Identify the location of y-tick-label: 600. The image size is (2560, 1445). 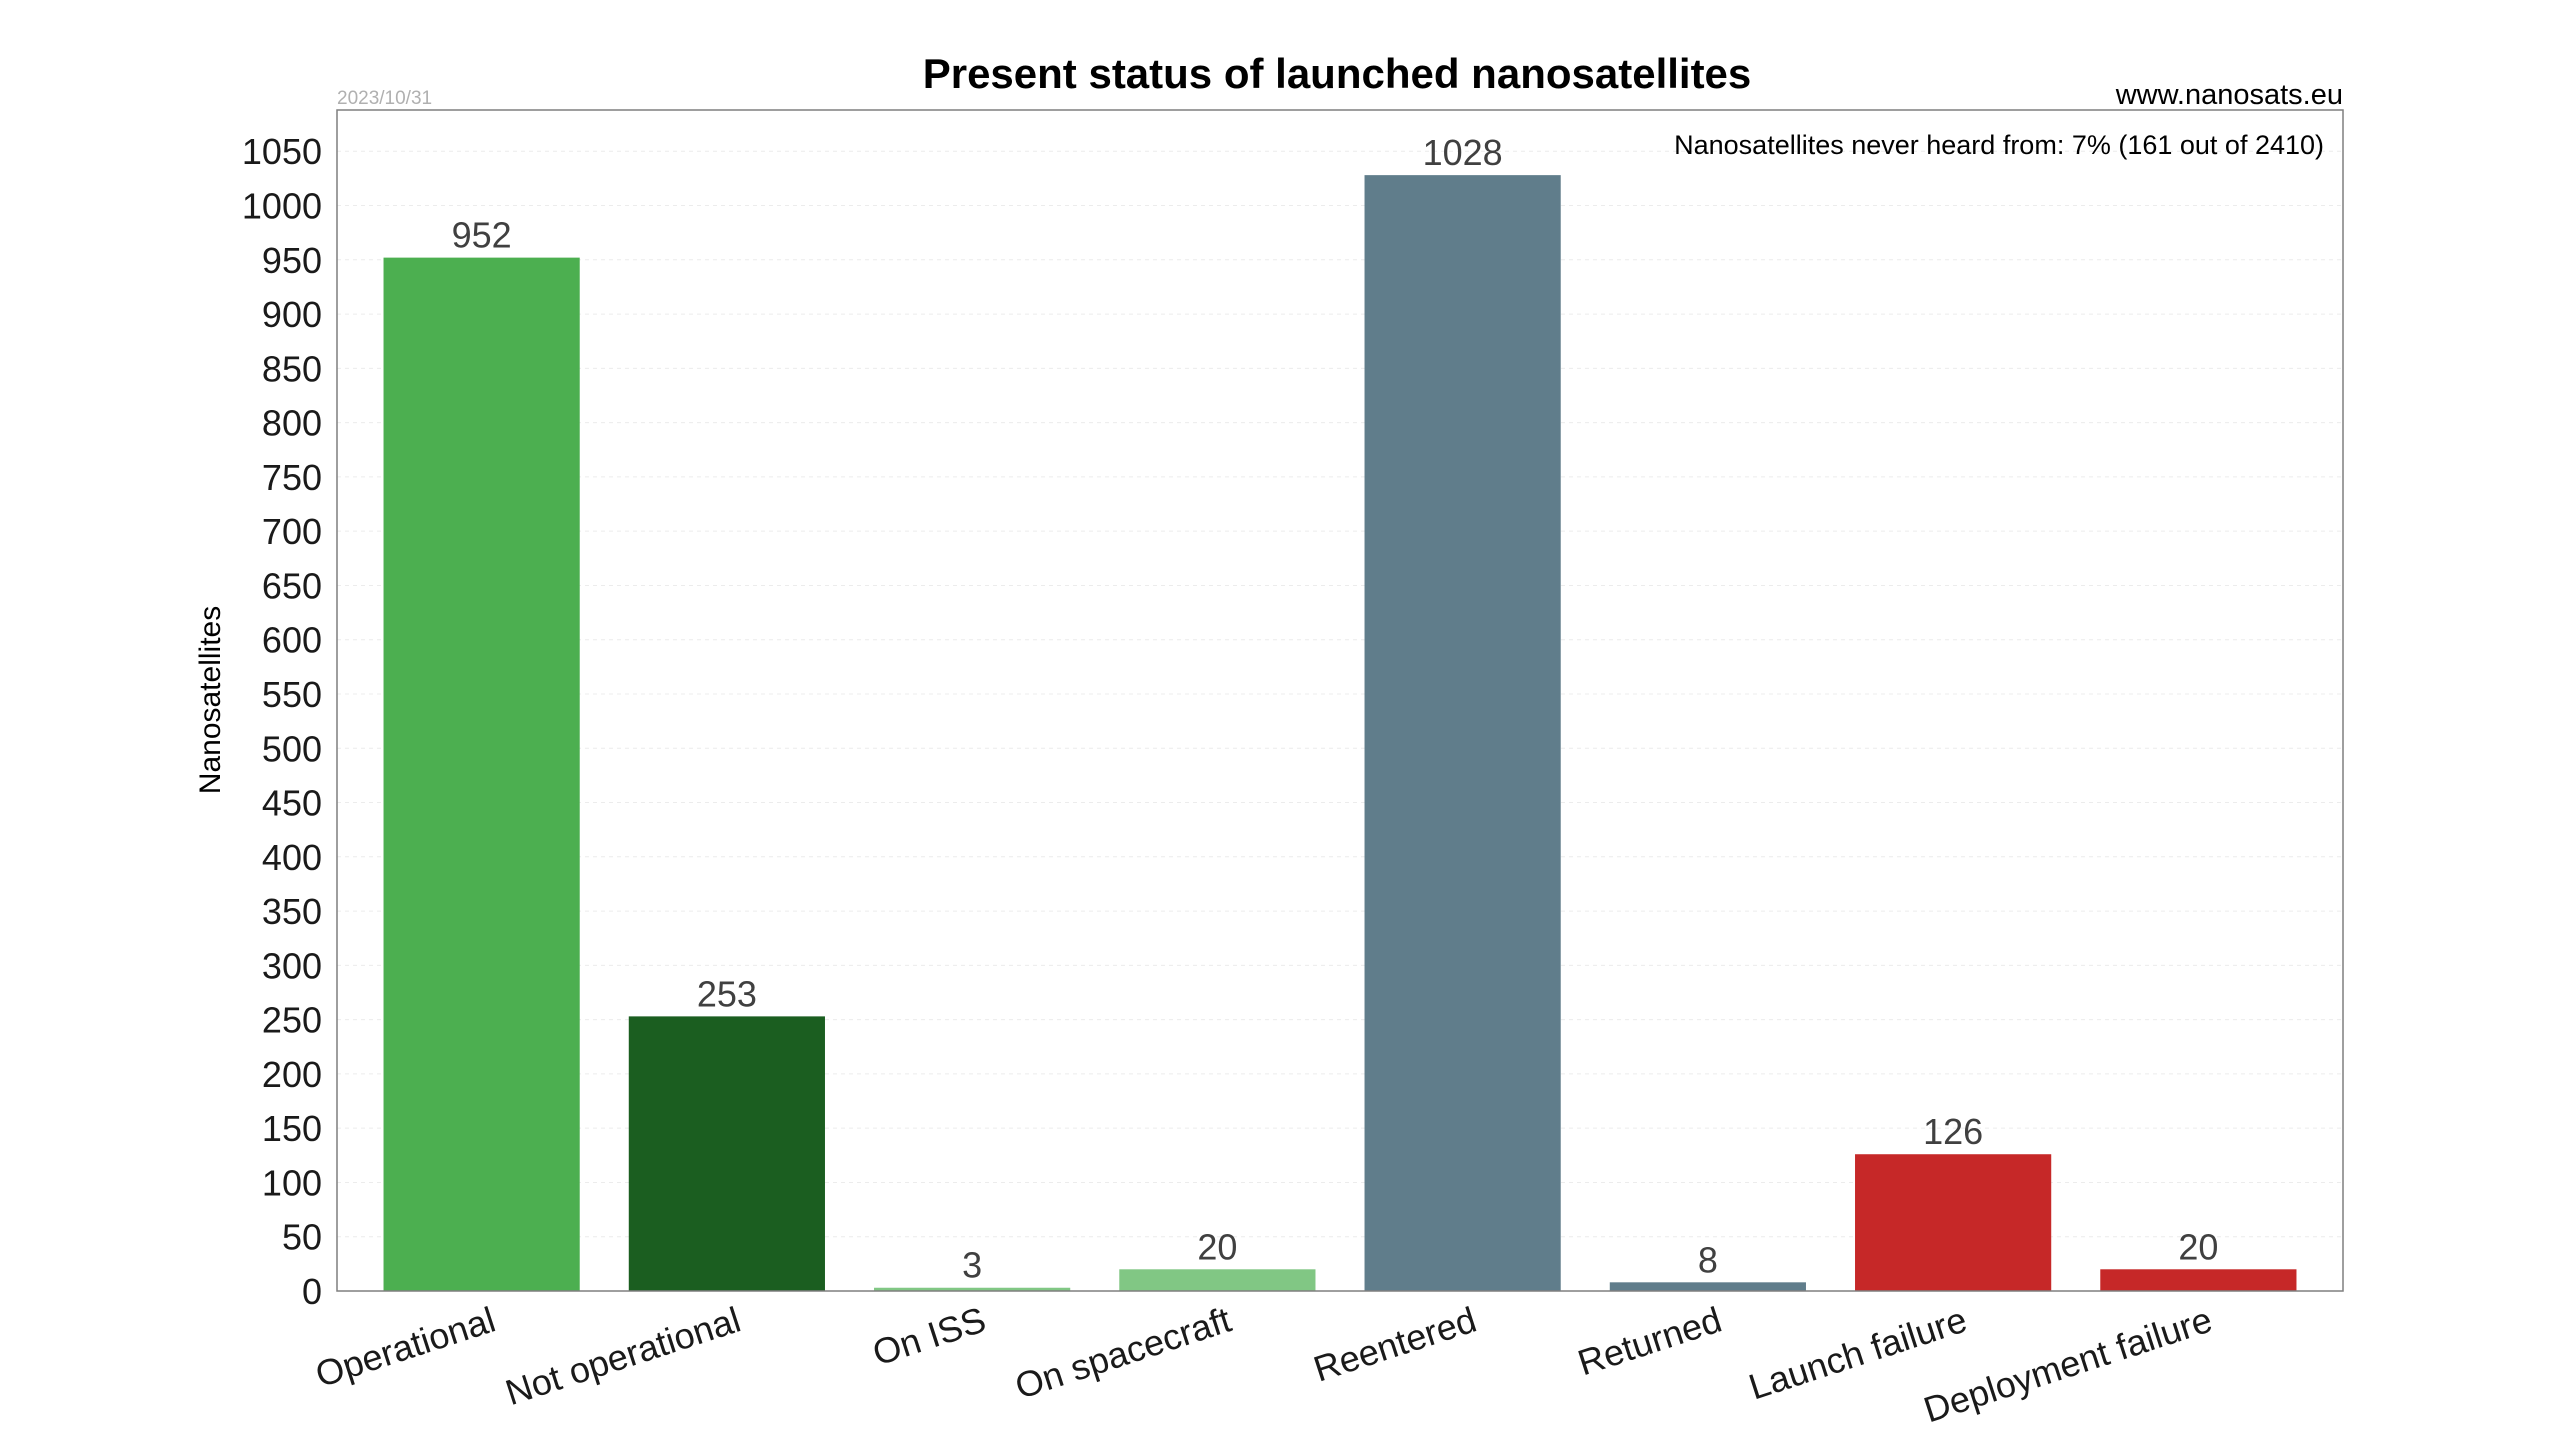
(292, 640).